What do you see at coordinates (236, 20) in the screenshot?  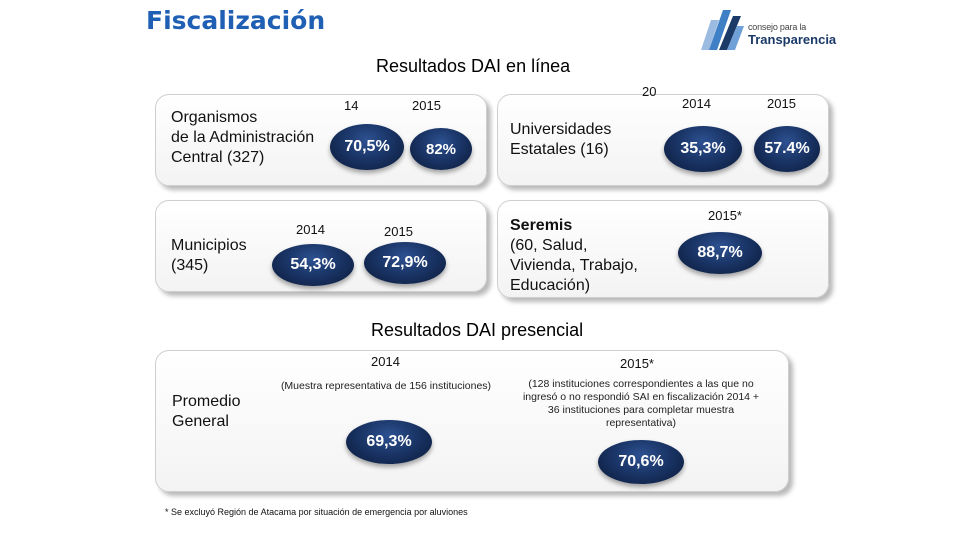 I see `page-title: Fiscalización` at bounding box center [236, 20].